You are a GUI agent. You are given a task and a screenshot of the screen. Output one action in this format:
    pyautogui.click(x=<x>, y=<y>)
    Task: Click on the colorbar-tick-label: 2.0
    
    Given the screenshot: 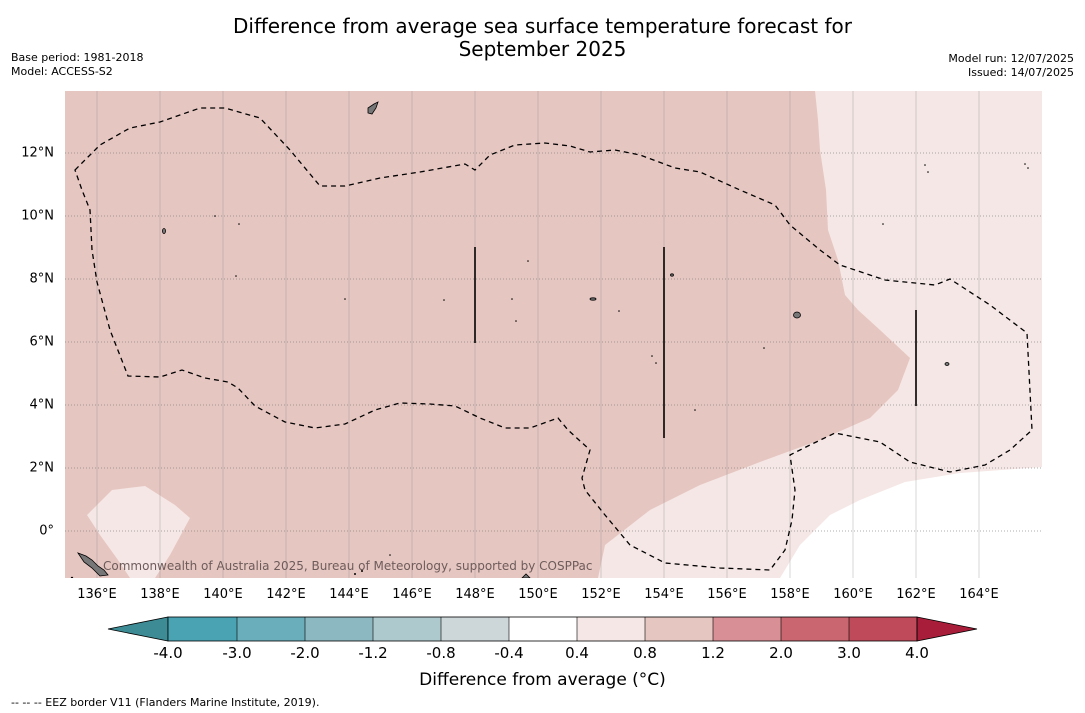 What is the action you would take?
    pyautogui.click(x=781, y=653)
    